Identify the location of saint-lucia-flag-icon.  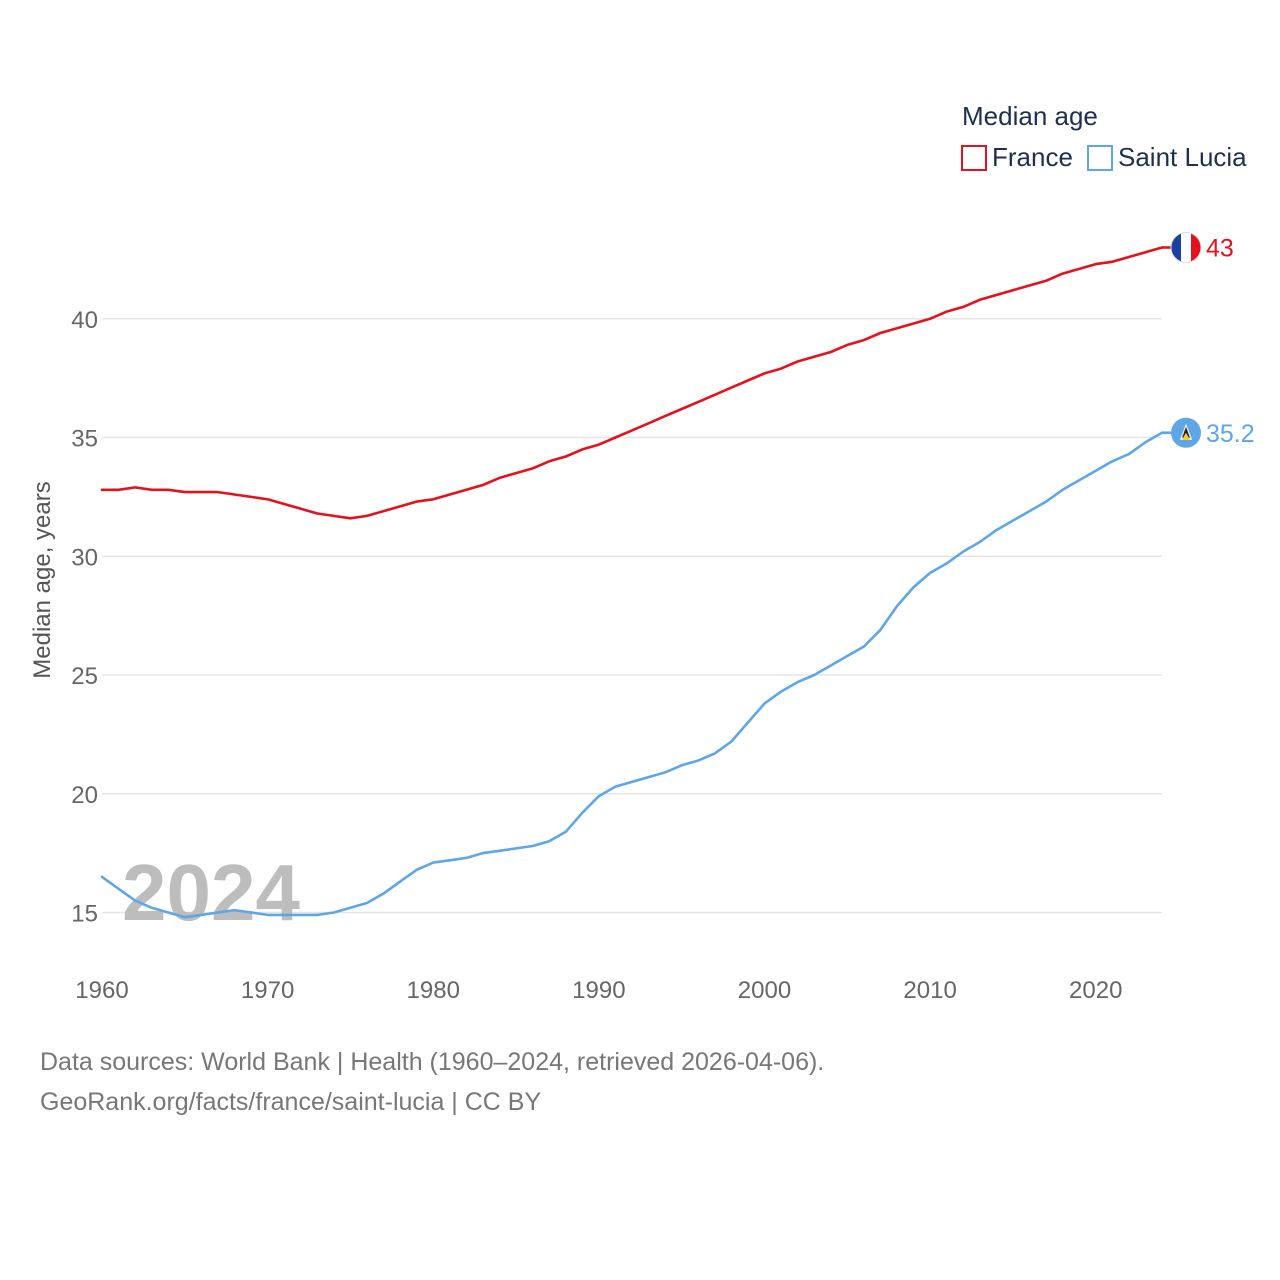
(1186, 432).